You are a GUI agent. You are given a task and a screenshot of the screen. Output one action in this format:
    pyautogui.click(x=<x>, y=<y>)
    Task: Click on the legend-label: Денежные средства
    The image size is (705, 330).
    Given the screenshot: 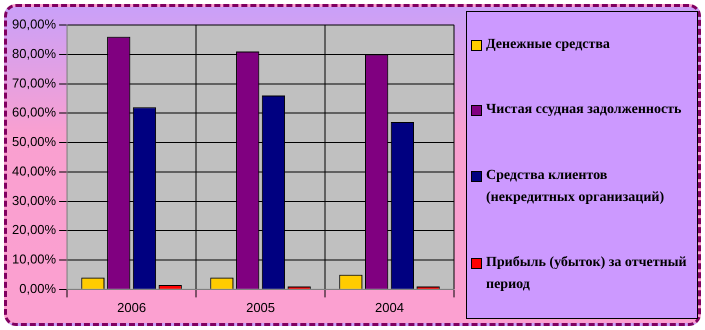 What is the action you would take?
    pyautogui.click(x=548, y=45)
    